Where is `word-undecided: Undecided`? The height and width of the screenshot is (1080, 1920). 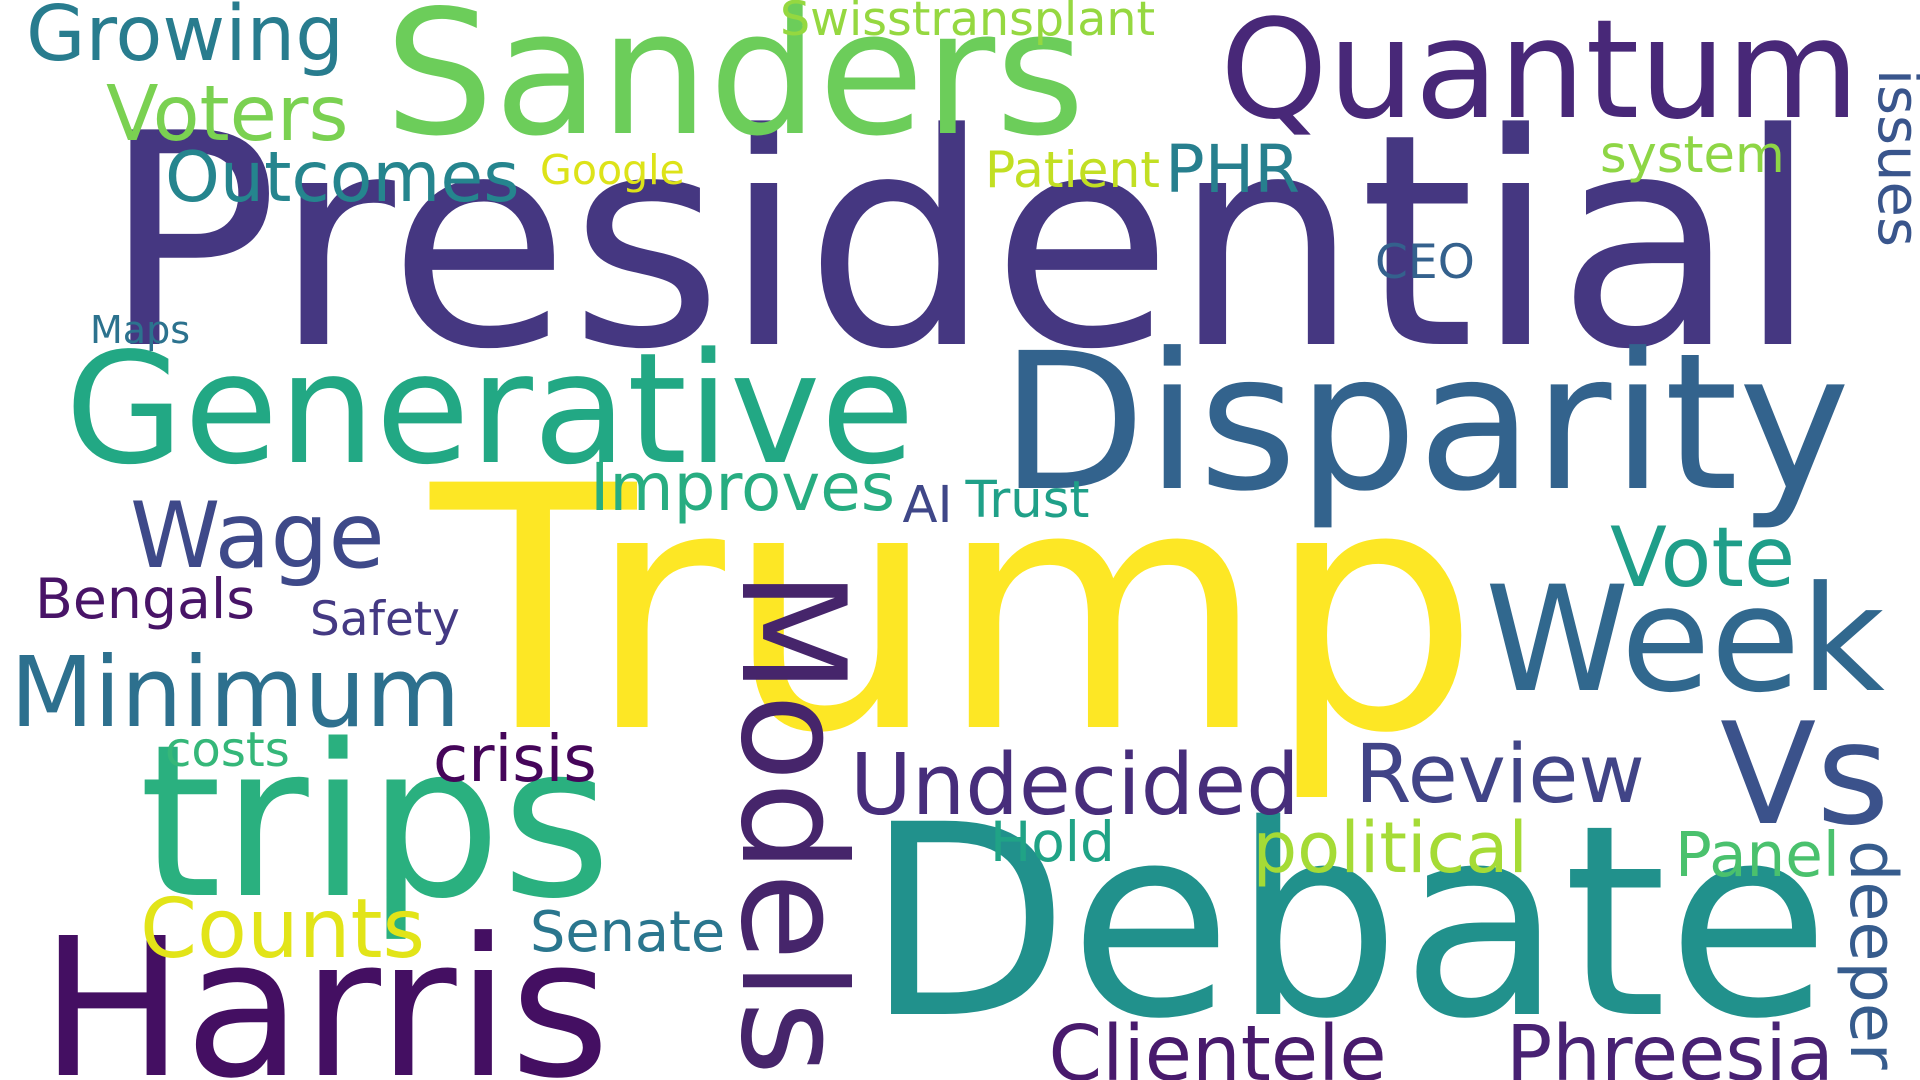
word-undecided: Undecided is located at coordinates (1075, 785).